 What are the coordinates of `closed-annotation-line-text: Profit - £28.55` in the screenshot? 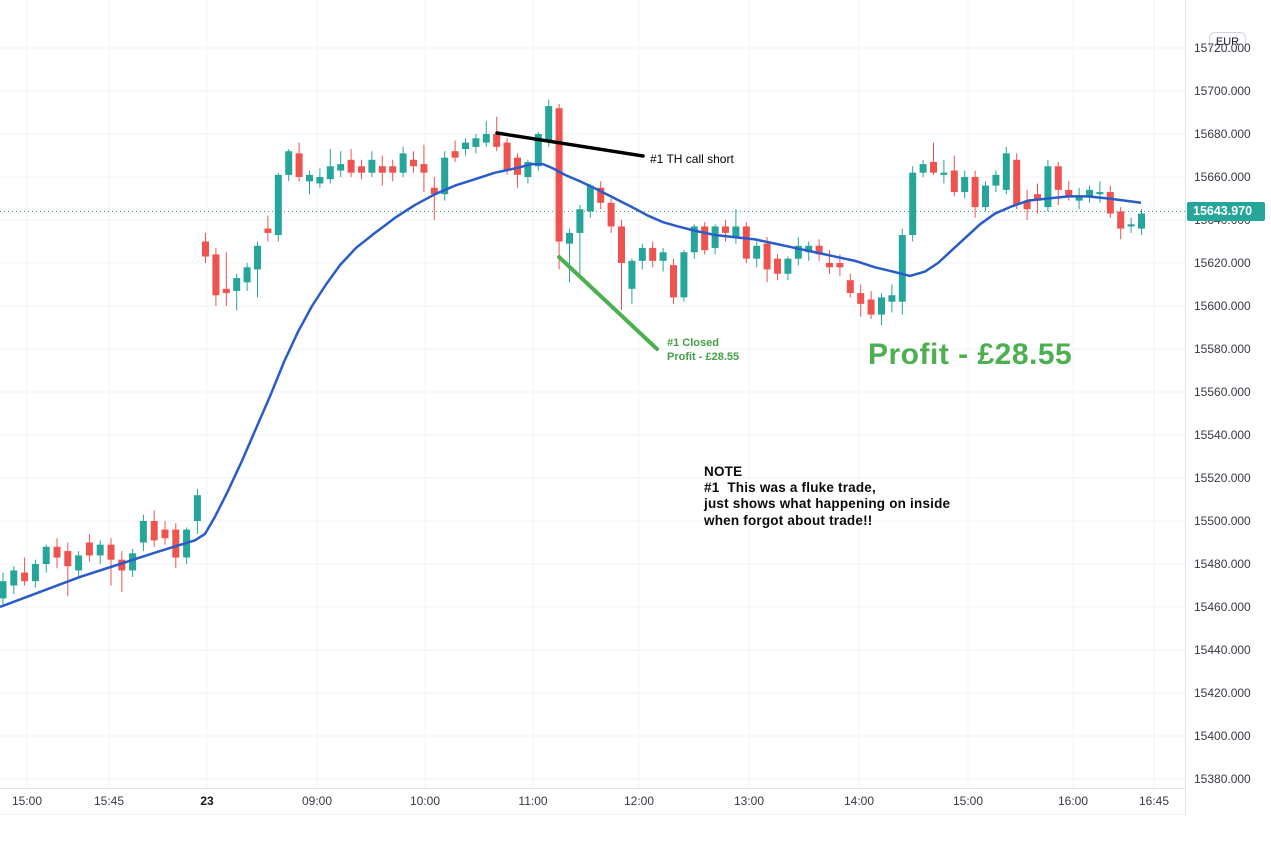 It's located at (703, 356).